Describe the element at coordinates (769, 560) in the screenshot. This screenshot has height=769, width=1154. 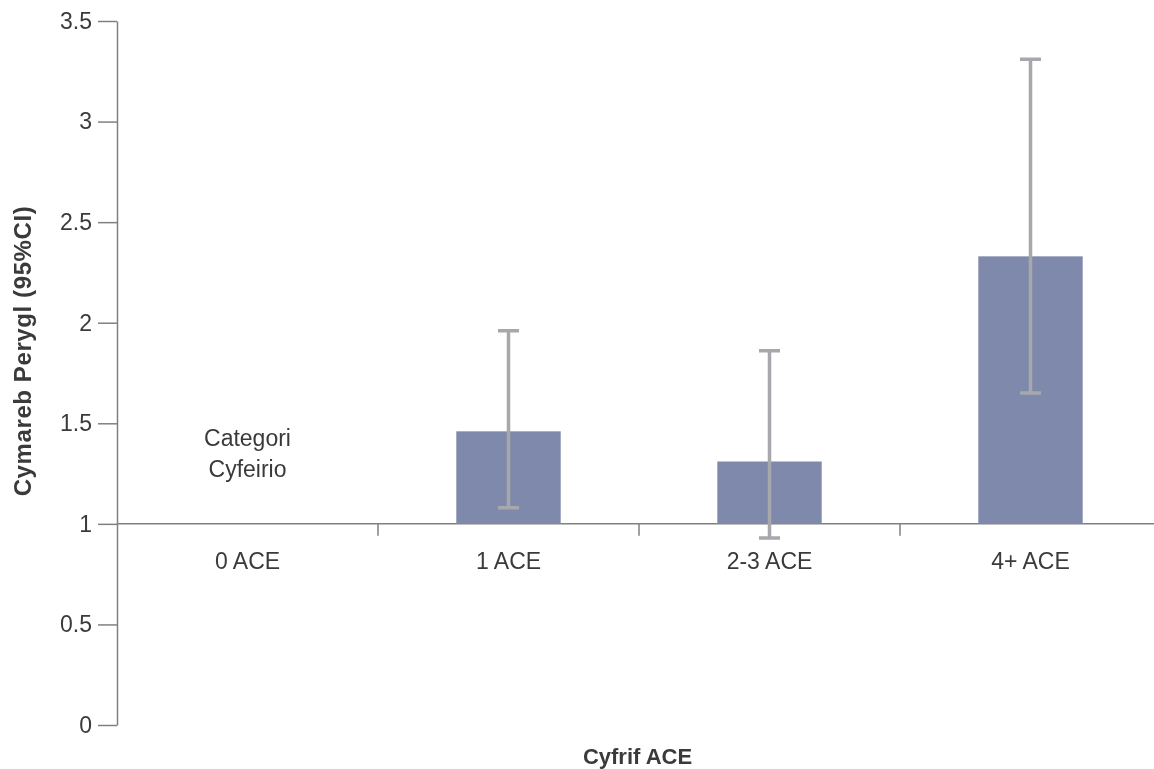
I see `x-tick-label: 2-3 ACE` at that location.